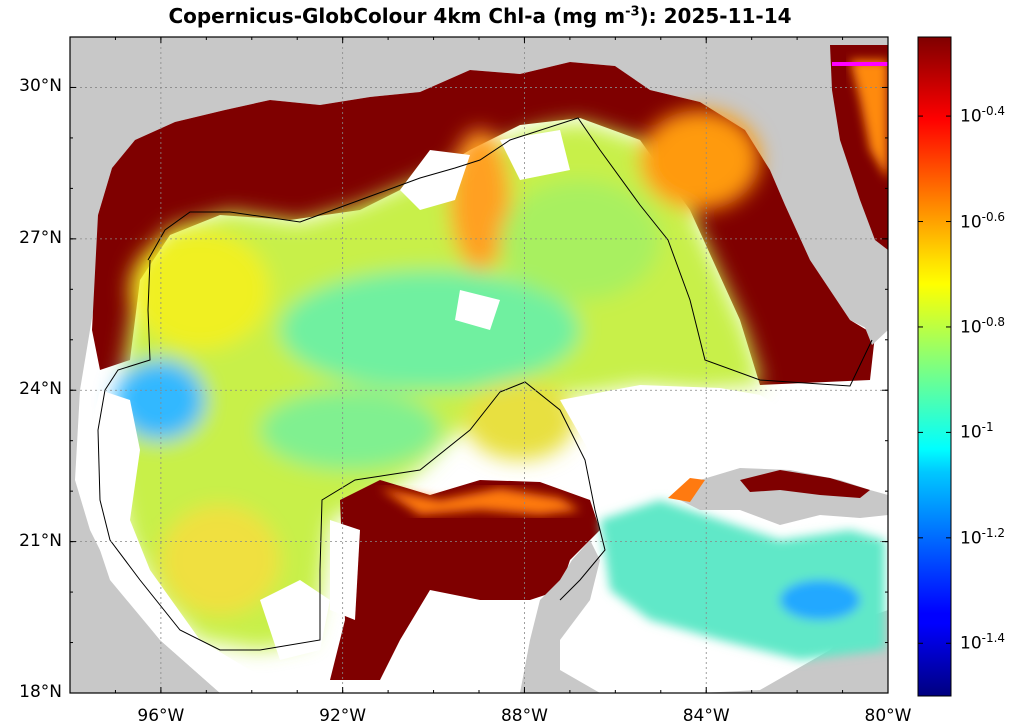 The height and width of the screenshot is (727, 1014). Describe the element at coordinates (706, 716) in the screenshot. I see `x-tick-label: 84°W` at that location.